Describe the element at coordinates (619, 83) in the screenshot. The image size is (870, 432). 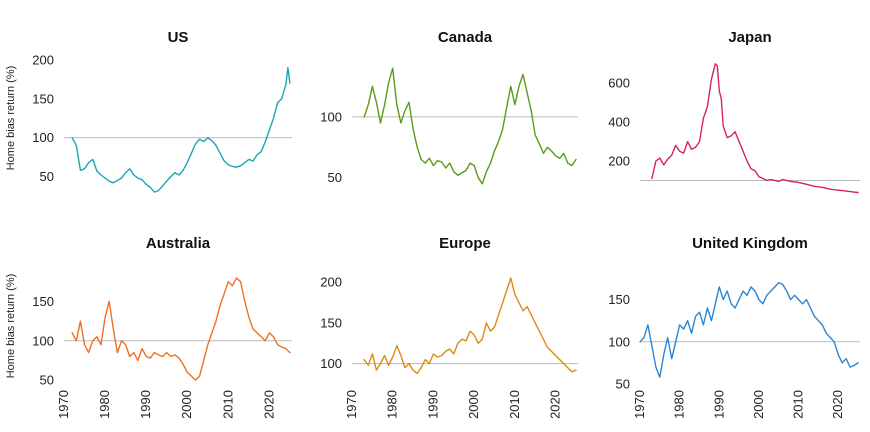
I see `y-tick-label: 600` at that location.